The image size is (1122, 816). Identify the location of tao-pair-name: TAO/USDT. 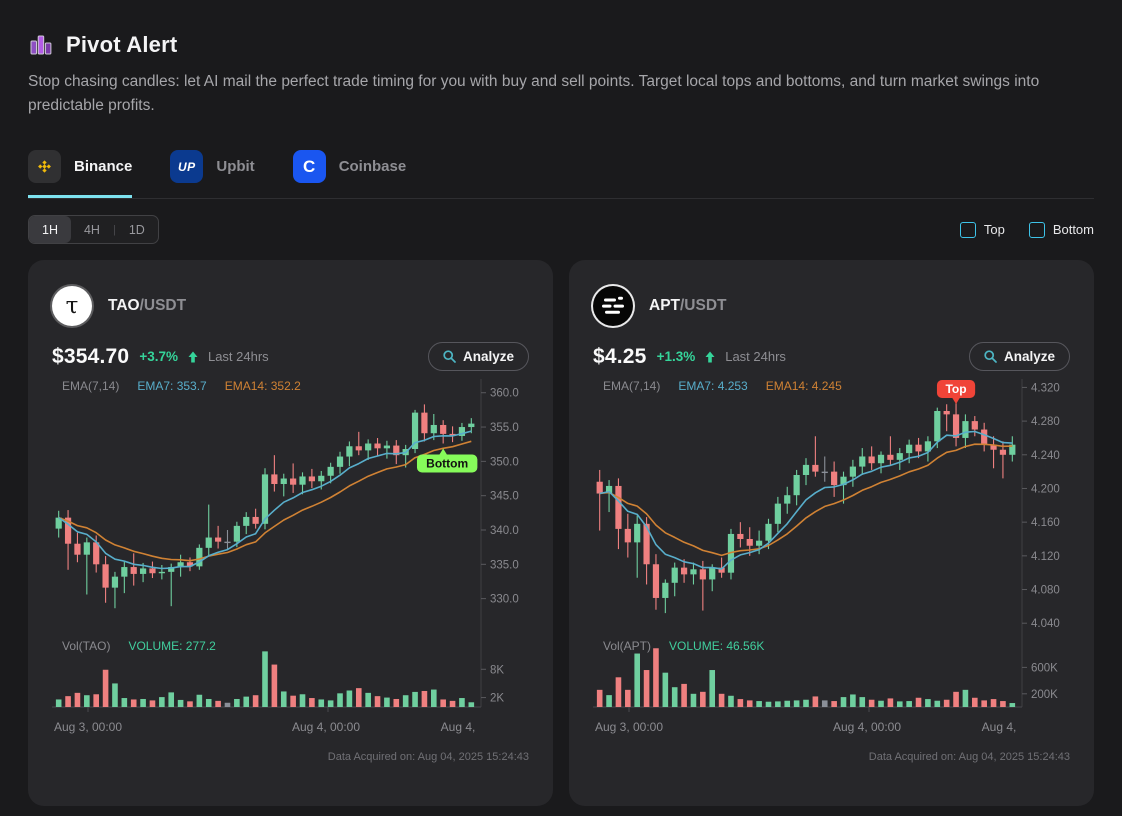
(147, 306).